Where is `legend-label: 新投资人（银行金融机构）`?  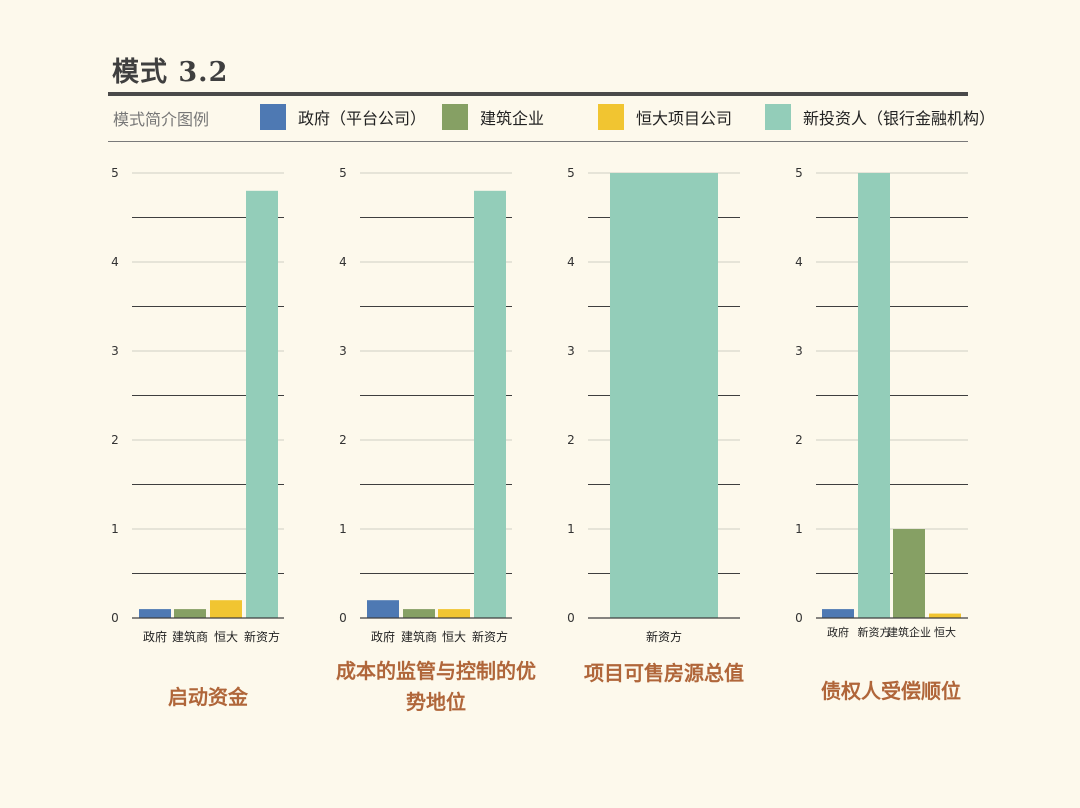 legend-label: 新投资人（银行金融机构） is located at coordinates (899, 118).